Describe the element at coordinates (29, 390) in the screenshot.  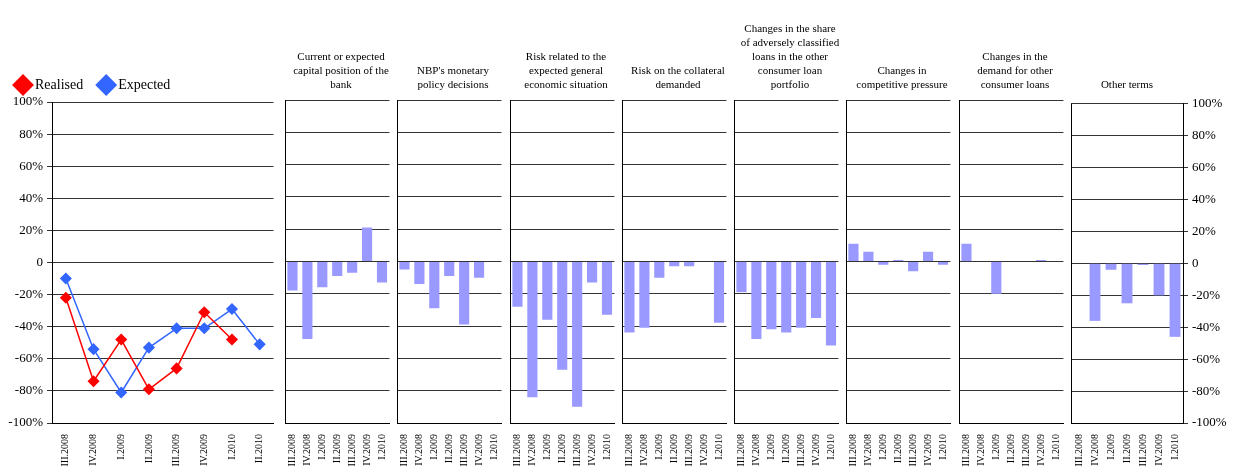
I see `y-tick-label: -80%` at that location.